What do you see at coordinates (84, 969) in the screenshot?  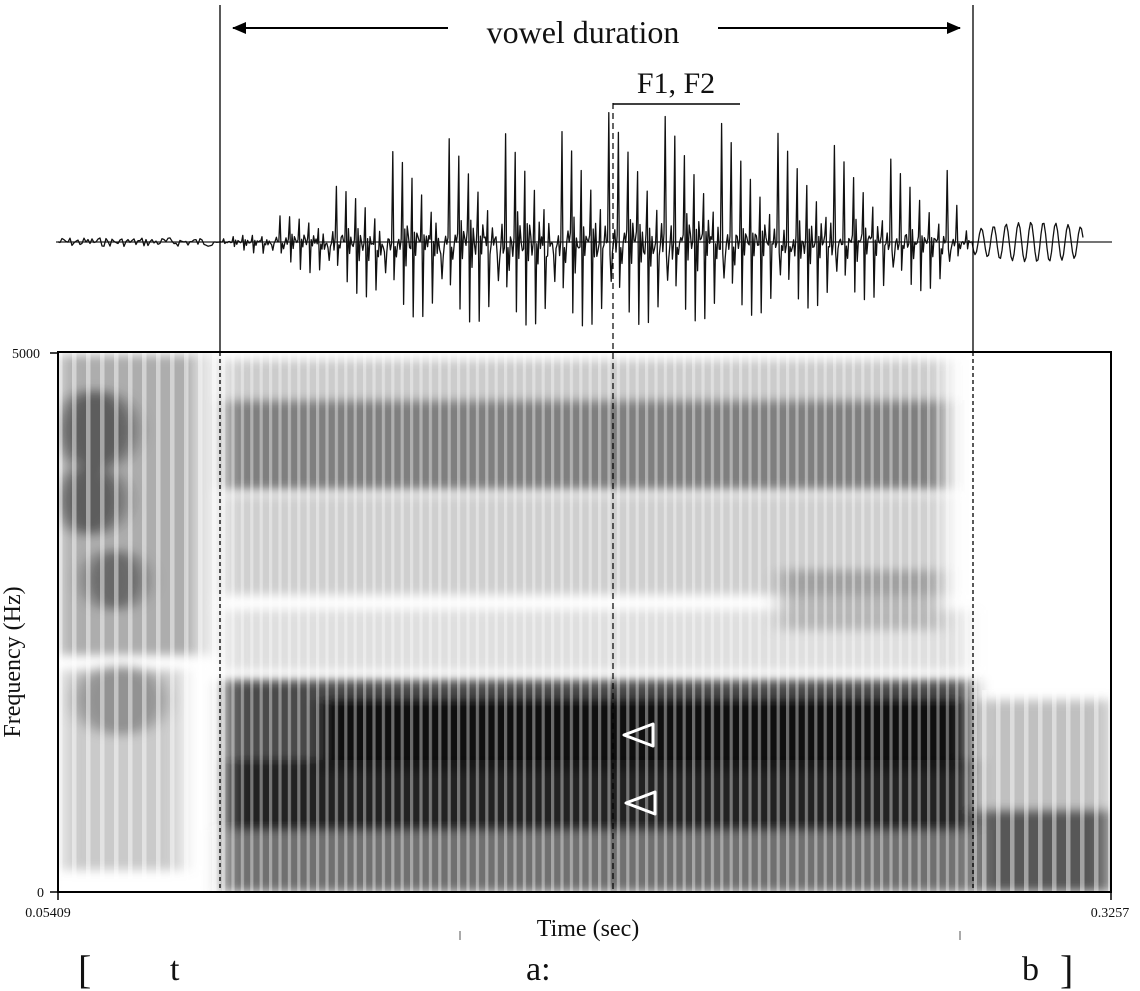 I see `transcription-open-bracket: [` at bounding box center [84, 969].